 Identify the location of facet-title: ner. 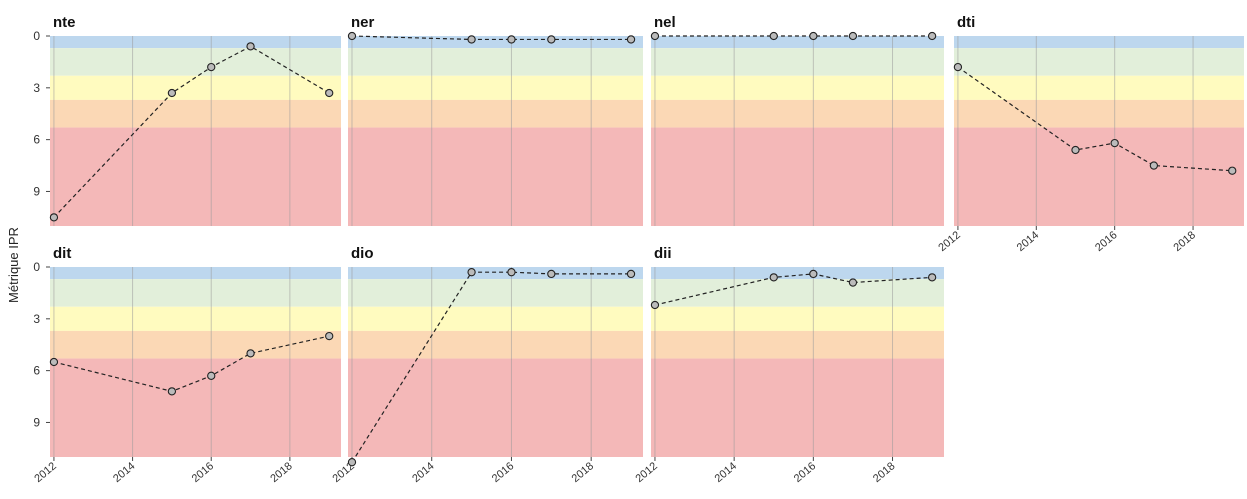
(363, 22).